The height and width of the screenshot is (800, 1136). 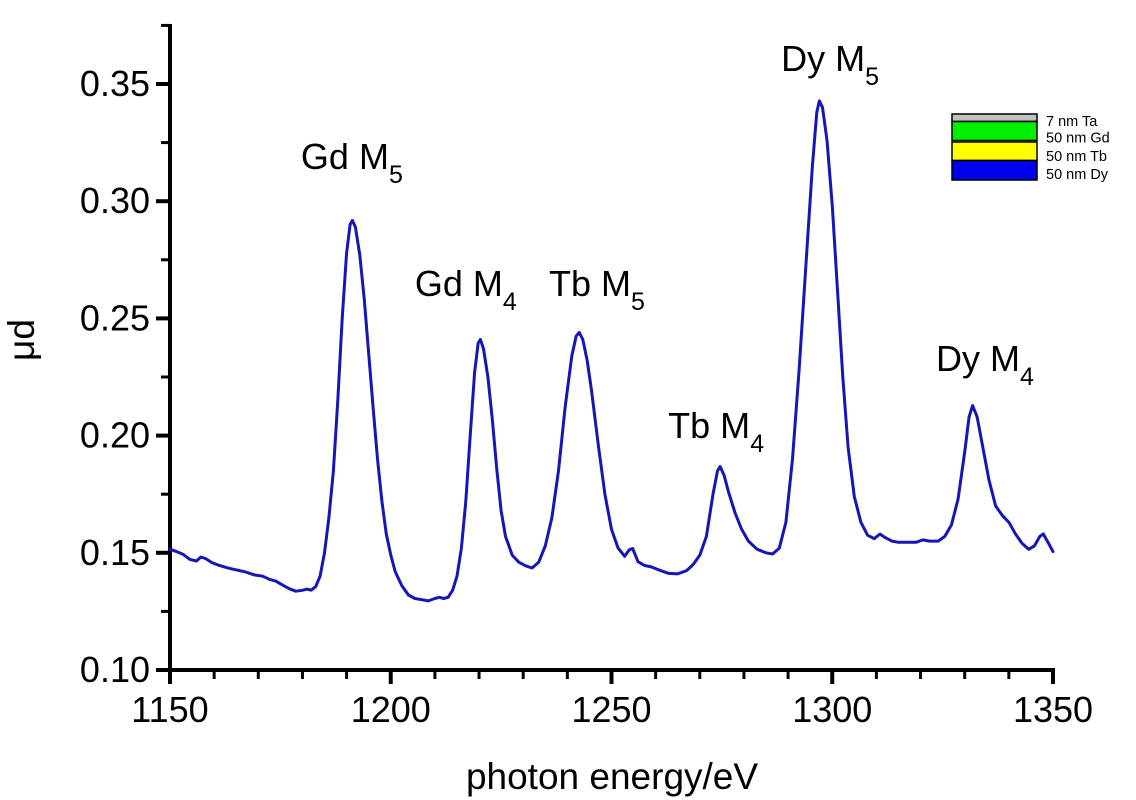 I want to click on peak-label-tb-m5: Tb M5, so click(x=597, y=289).